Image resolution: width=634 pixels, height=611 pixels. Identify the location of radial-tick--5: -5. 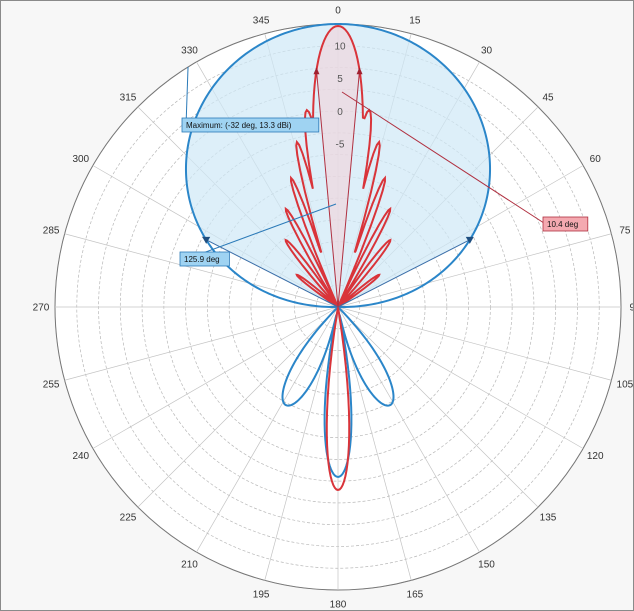
(340, 145).